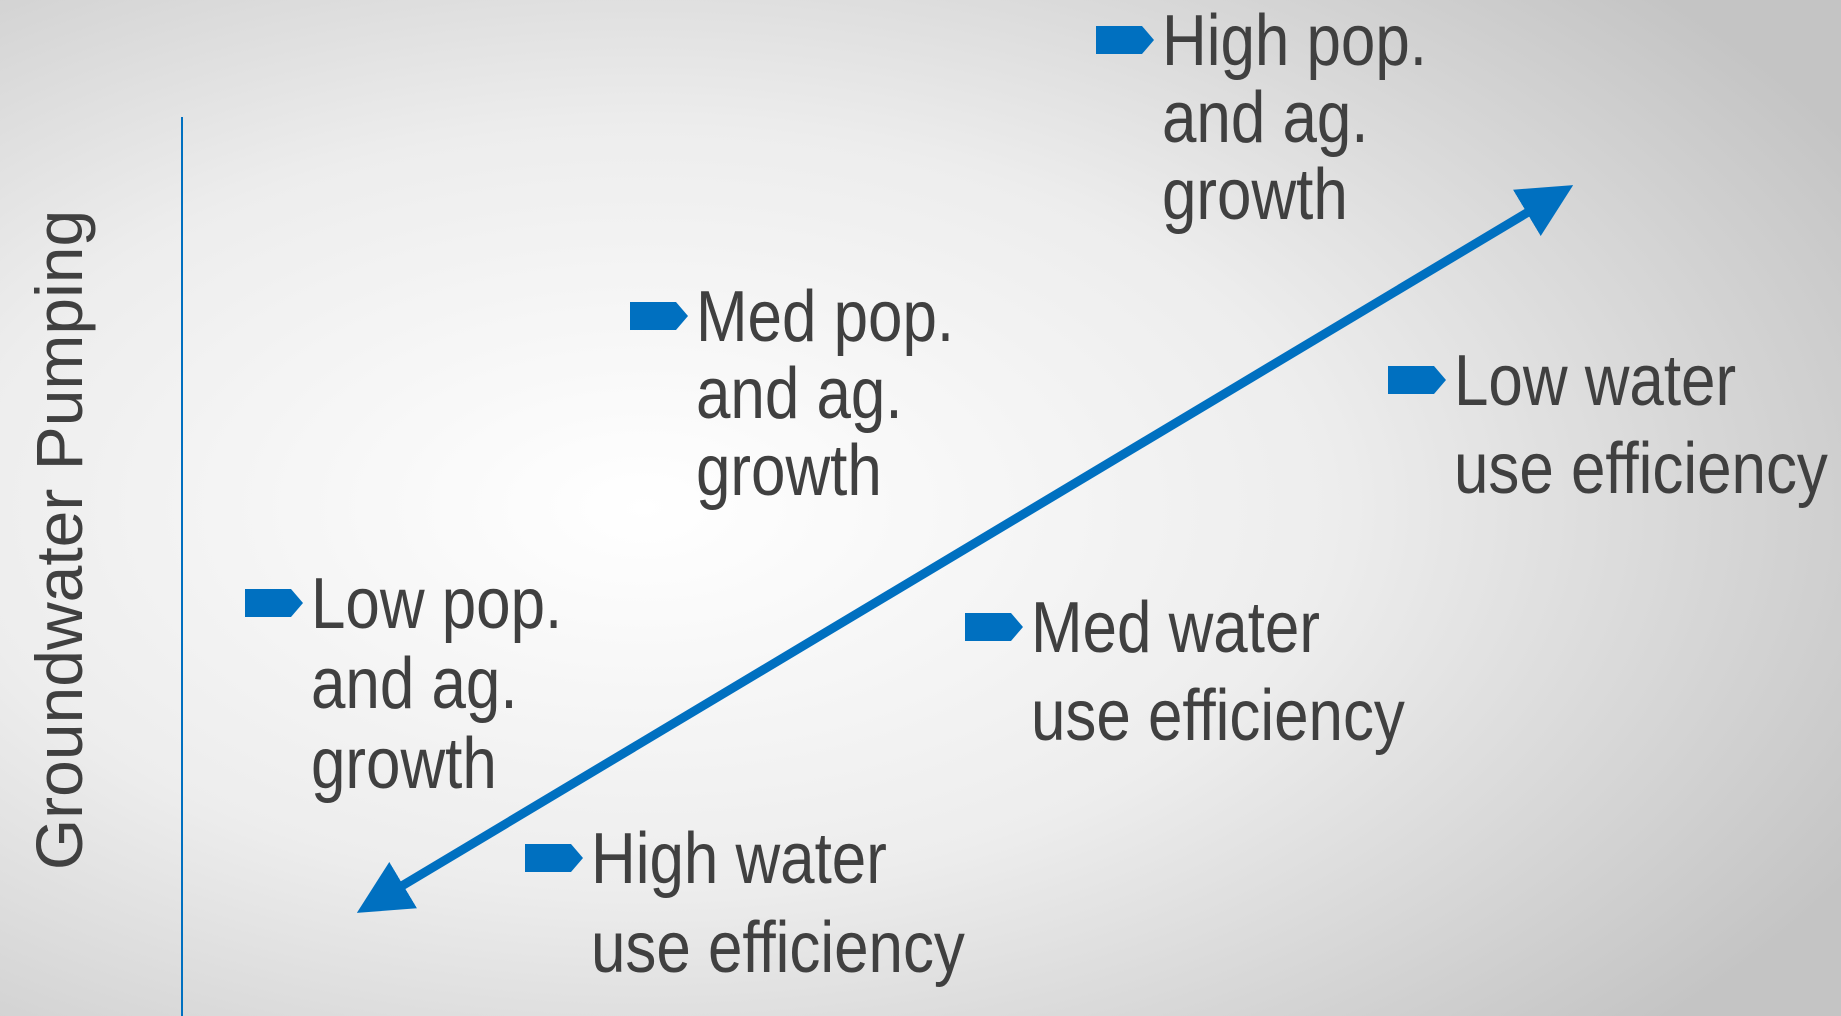  I want to click on item: Low pop.and ag.growth, so click(403, 684).